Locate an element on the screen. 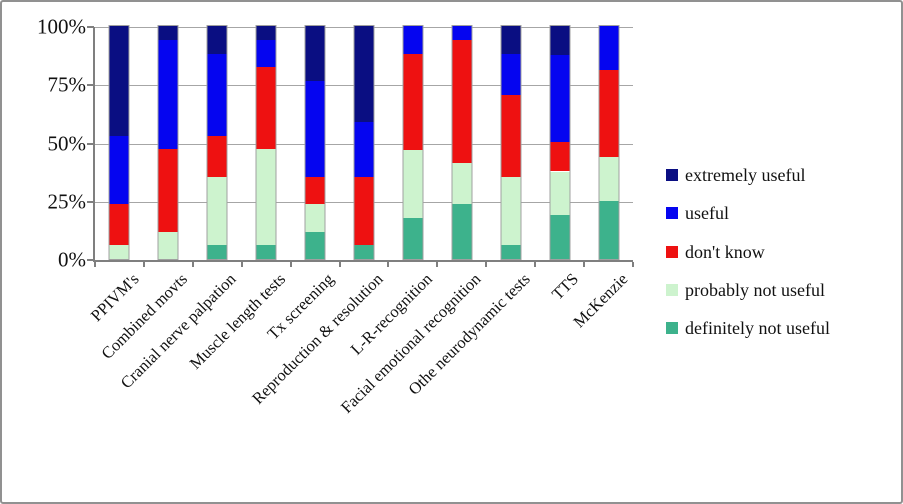  y-tick-label: 75% is located at coordinates (67, 84).